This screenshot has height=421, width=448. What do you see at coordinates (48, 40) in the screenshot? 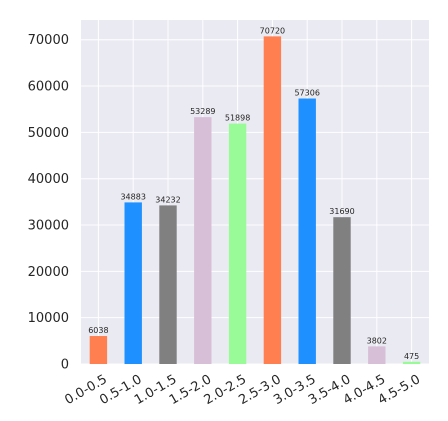
I see `y-tick-label: 70000` at bounding box center [48, 40].